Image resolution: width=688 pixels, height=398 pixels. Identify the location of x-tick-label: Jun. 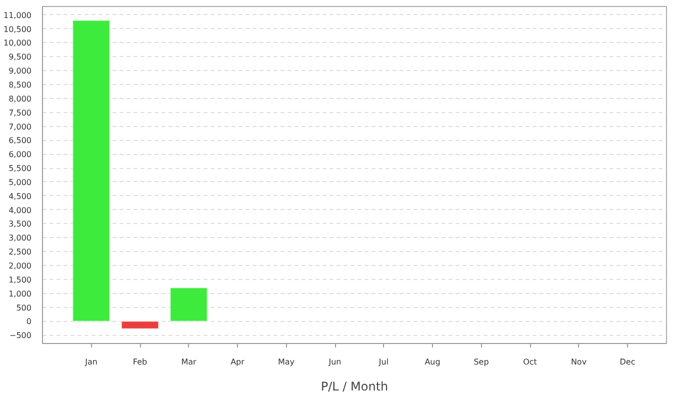
(335, 362).